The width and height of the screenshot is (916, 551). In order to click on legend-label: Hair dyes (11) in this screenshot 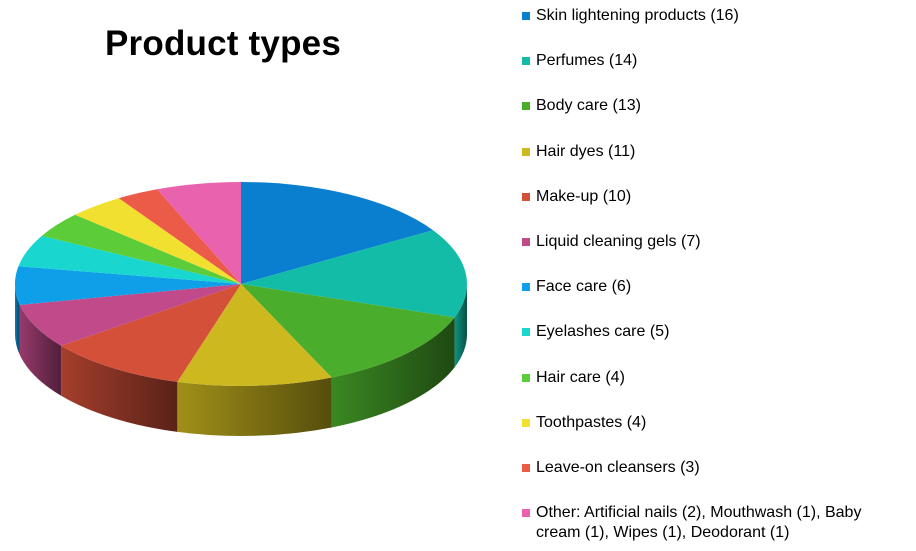, I will do `click(586, 151)`.